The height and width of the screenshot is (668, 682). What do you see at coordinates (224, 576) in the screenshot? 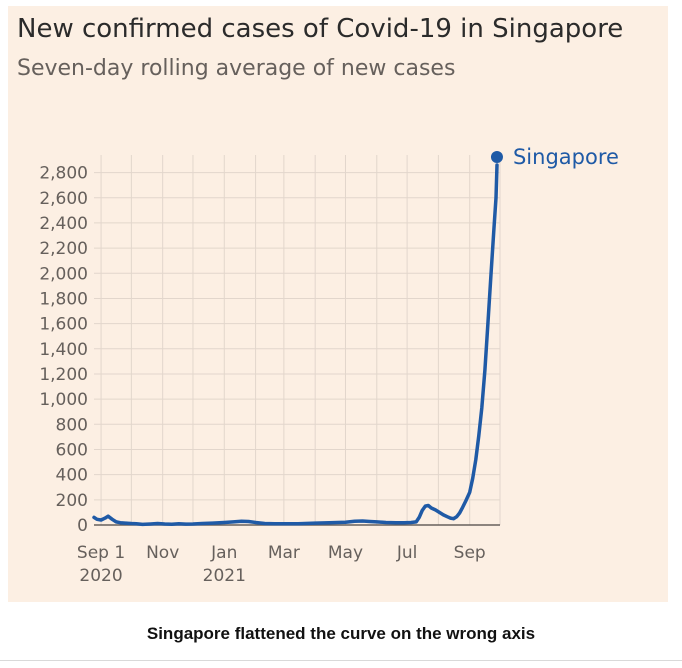
I see `x-tick-year-label: 2021` at bounding box center [224, 576].